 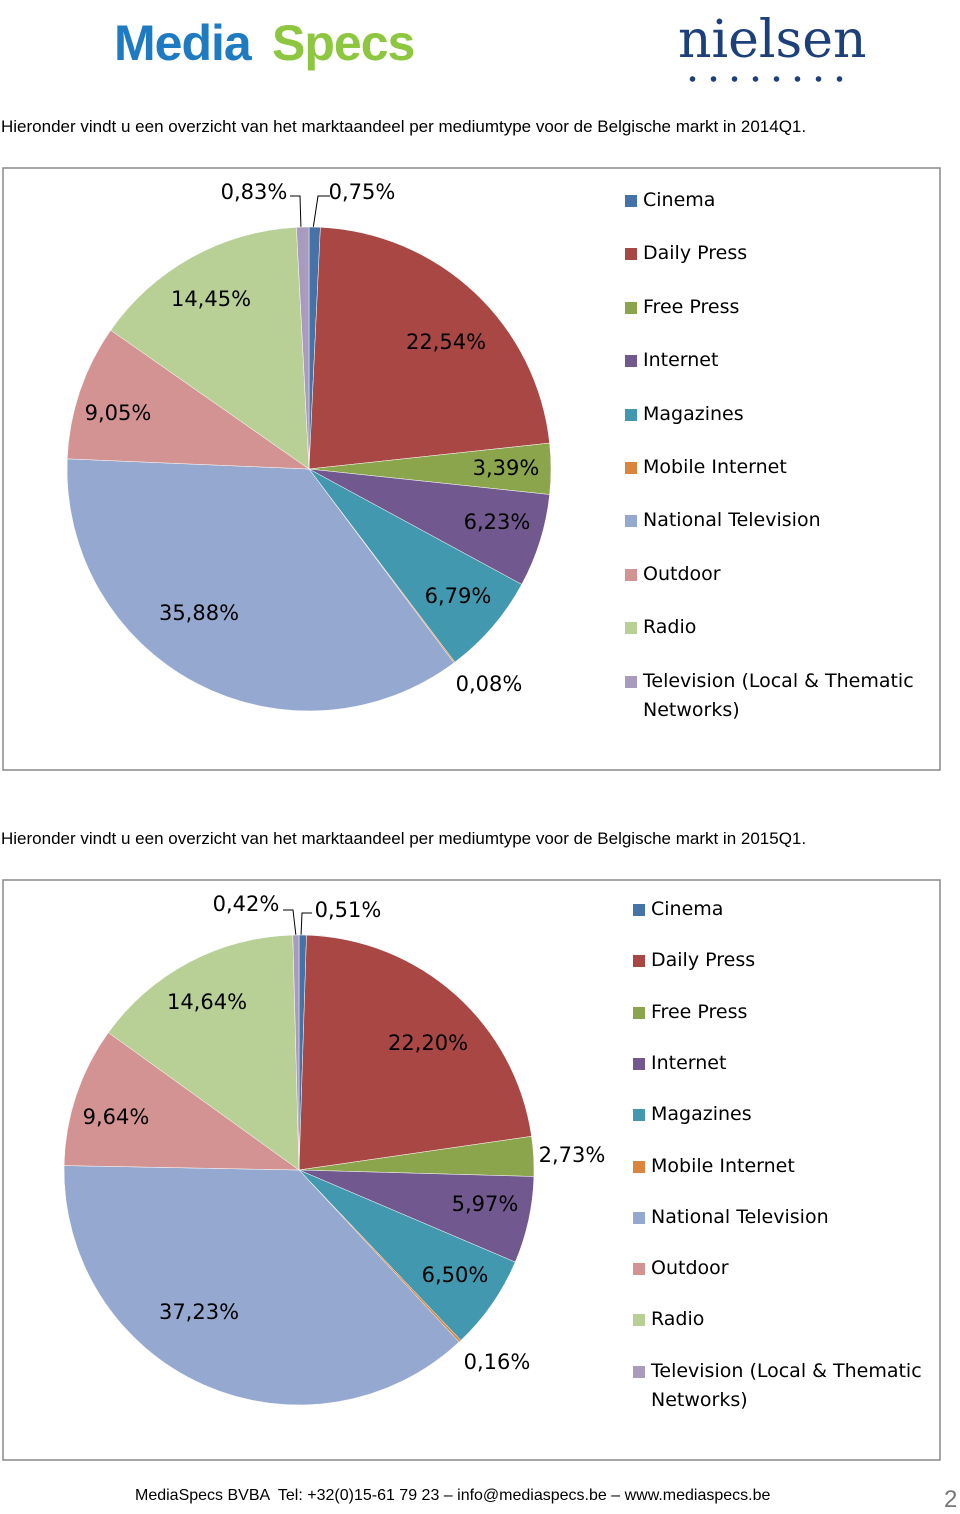 What do you see at coordinates (497, 1362) in the screenshot?
I see `data-label: 0,16%` at bounding box center [497, 1362].